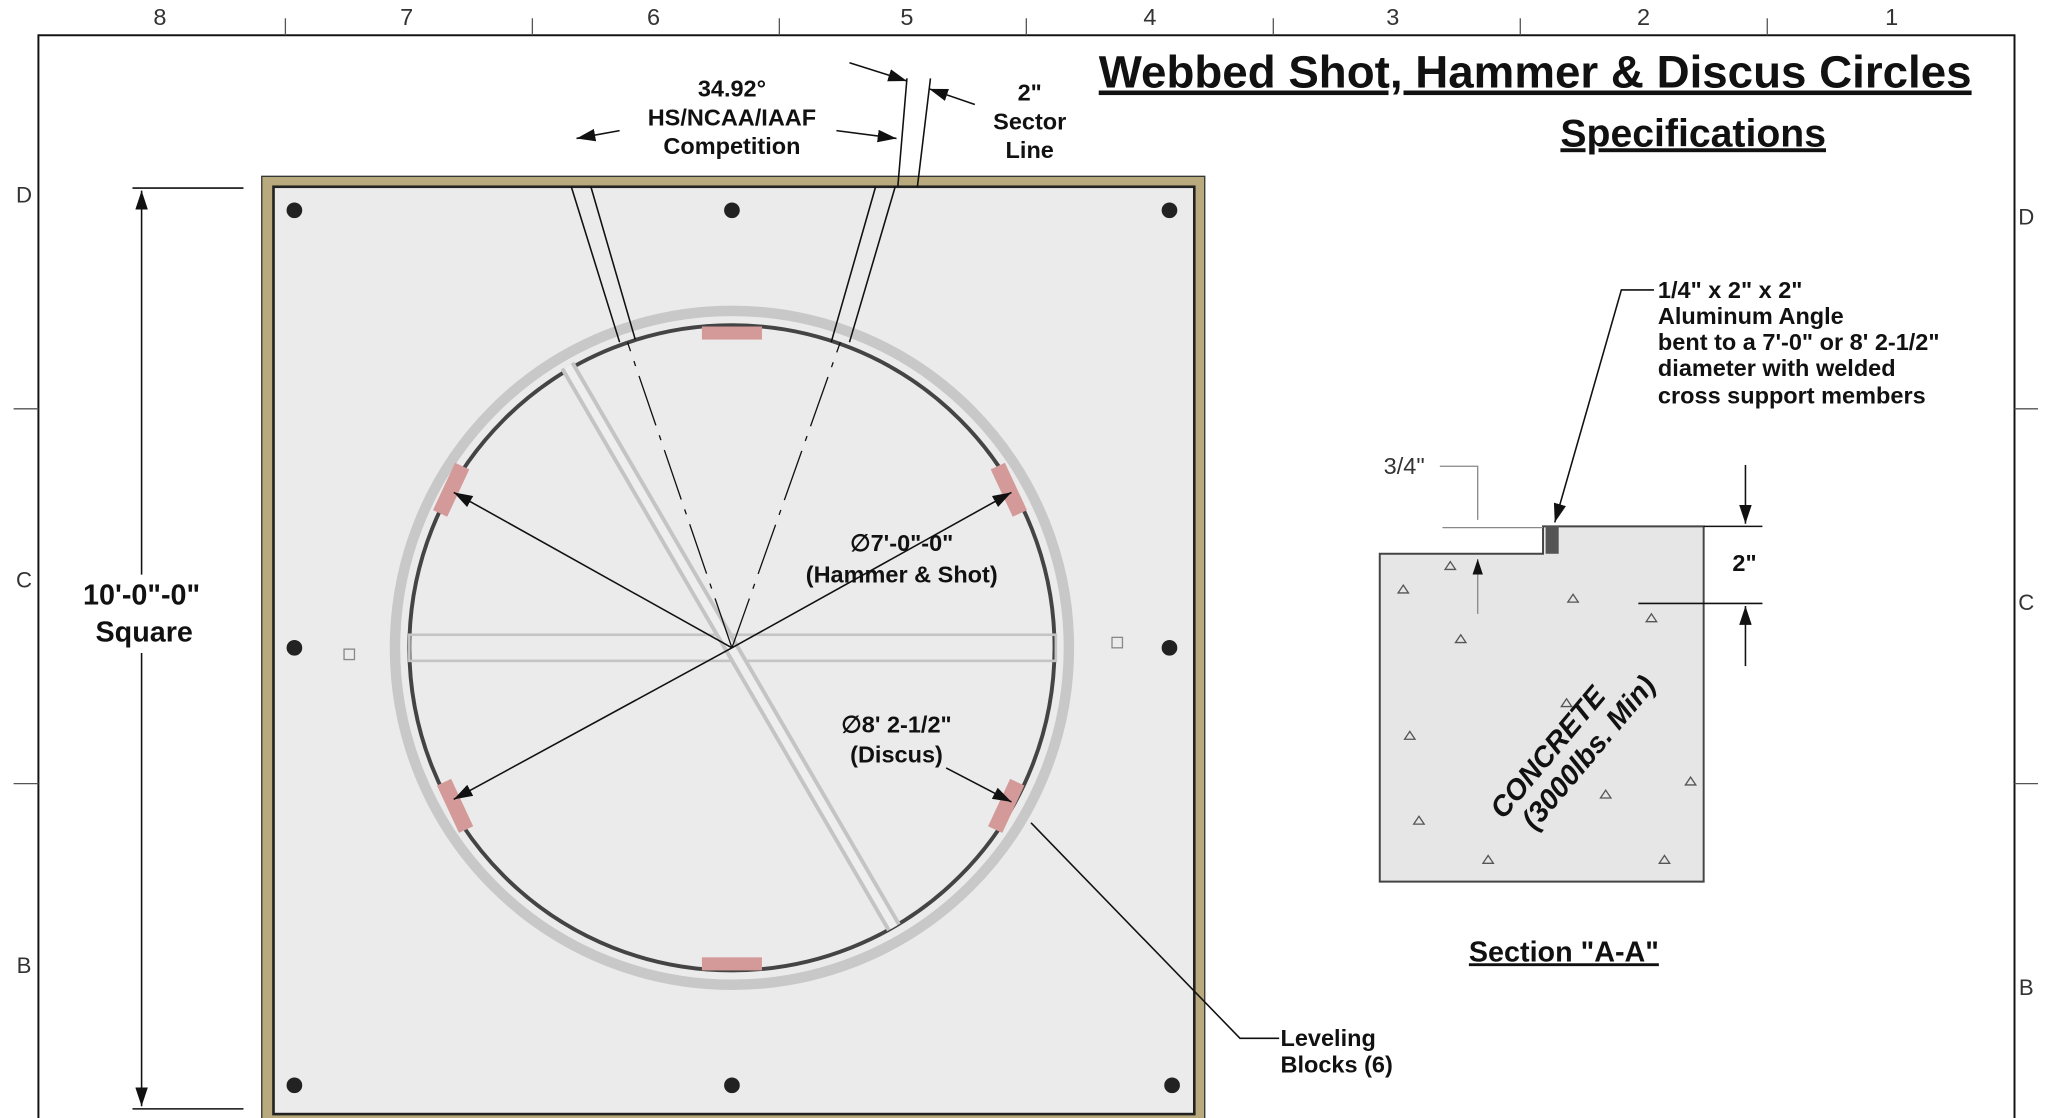  What do you see at coordinates (1751, 316) in the screenshot?
I see `note: Aluminum Angle` at bounding box center [1751, 316].